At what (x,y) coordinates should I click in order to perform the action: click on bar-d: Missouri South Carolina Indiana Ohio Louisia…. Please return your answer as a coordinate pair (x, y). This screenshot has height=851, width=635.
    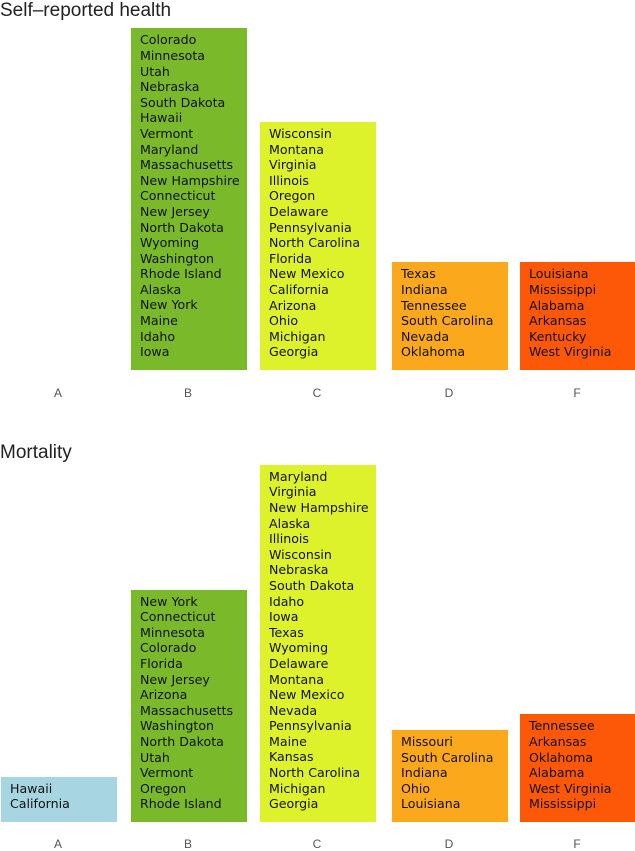
    Looking at the image, I should click on (450, 776).